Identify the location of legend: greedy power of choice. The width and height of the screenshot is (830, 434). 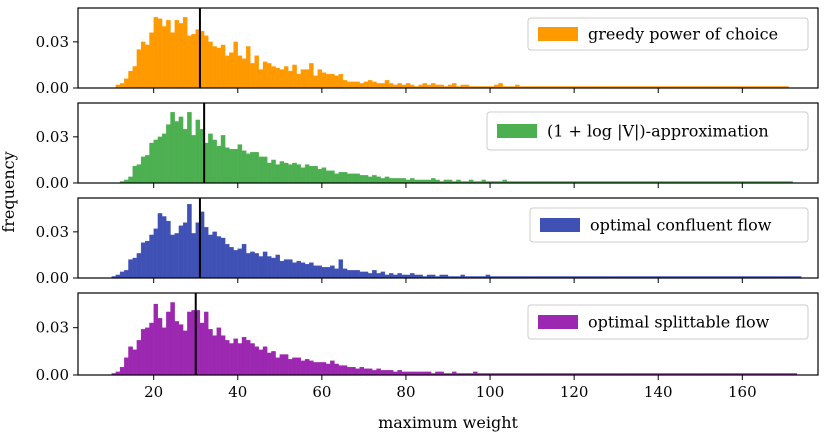
(668, 34).